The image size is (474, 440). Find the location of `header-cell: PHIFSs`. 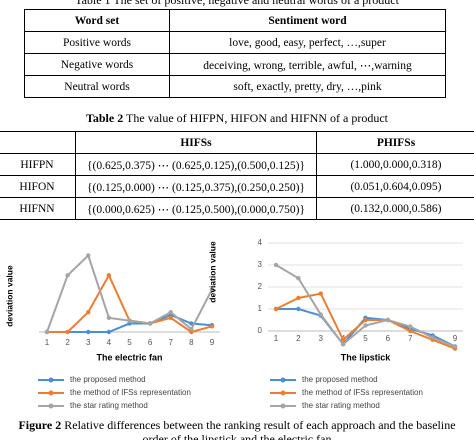

header-cell: PHIFSs is located at coordinates (395, 142).